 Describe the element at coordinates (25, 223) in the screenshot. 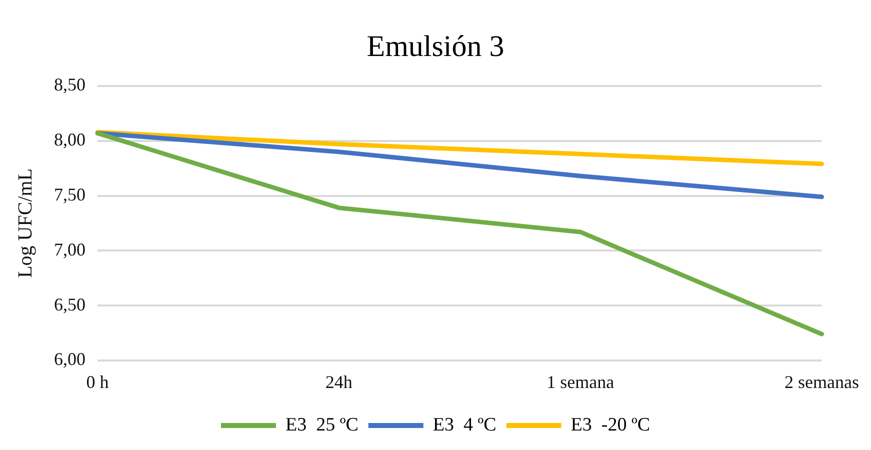

I see `y-axis-title: Log UFC/mL` at that location.